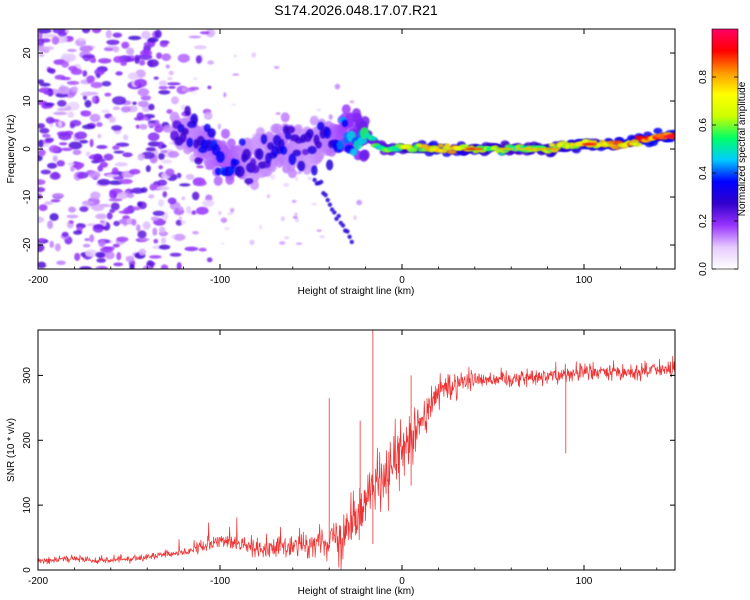 Image resolution: width=750 pixels, height=600 pixels. Describe the element at coordinates (38, 280) in the screenshot. I see `spectrogram-x-tick-label: -200` at that location.